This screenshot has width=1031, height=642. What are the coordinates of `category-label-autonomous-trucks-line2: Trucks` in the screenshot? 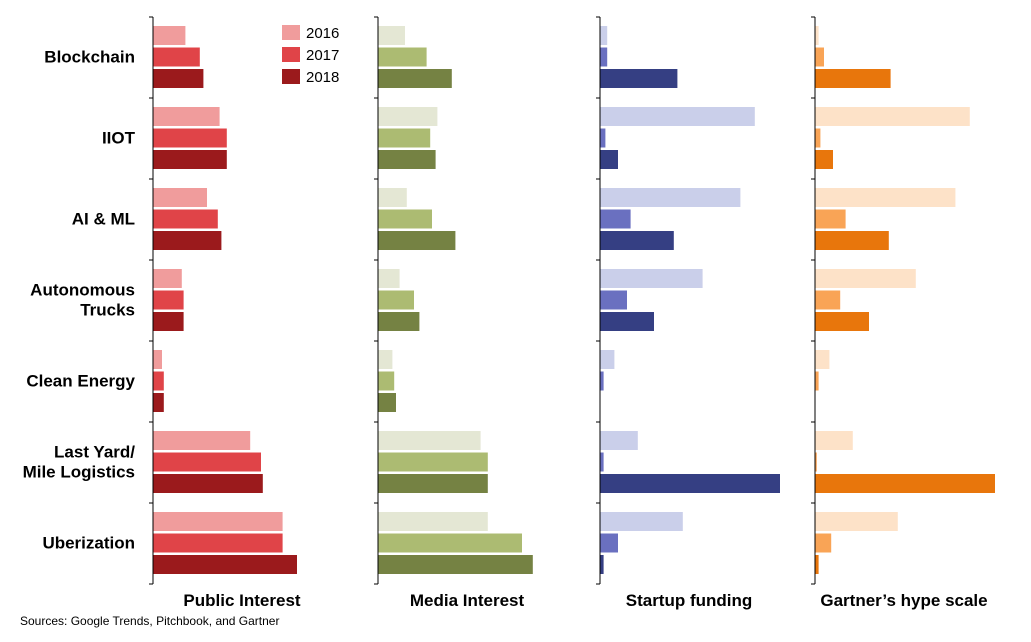 It's located at (107, 310).